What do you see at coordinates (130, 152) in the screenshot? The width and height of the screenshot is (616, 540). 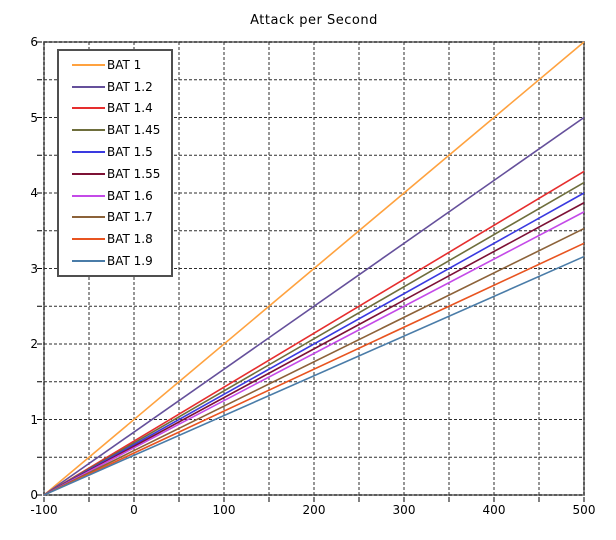 I see `legend-label: BAT 1.5` at bounding box center [130, 152].